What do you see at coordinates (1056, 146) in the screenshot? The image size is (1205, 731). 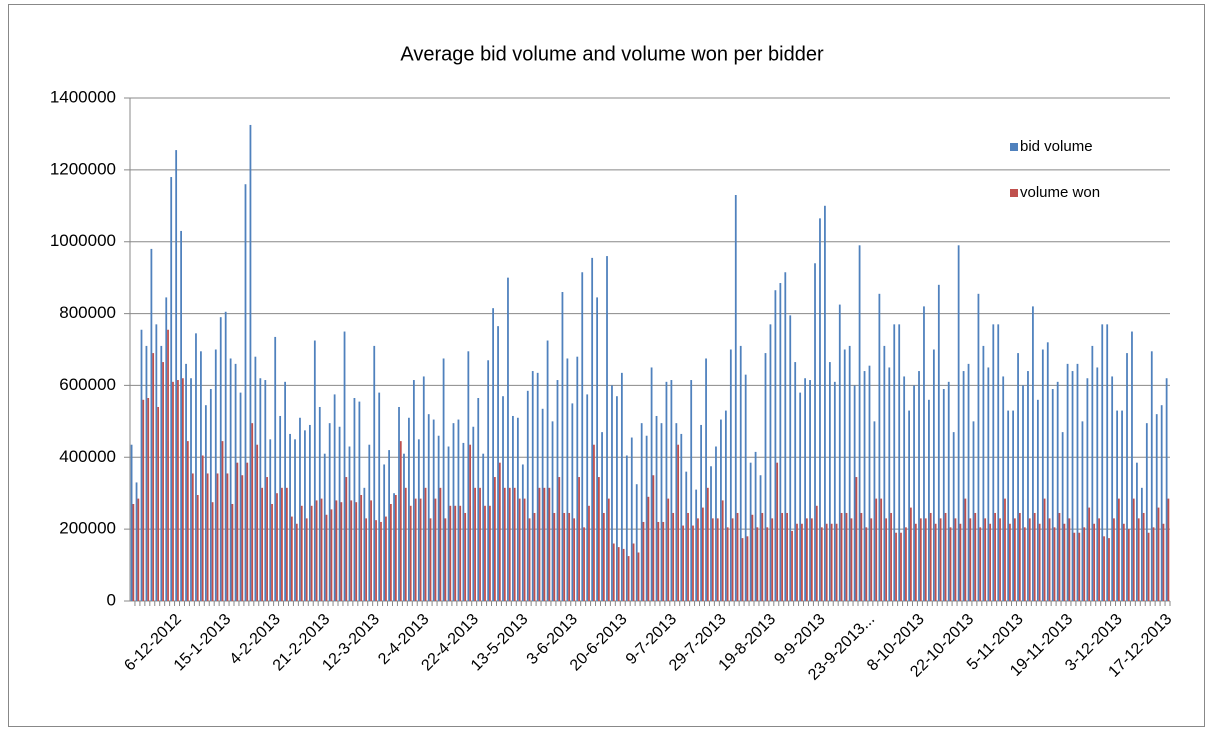 I see `legend-label: bid volume` at bounding box center [1056, 146].